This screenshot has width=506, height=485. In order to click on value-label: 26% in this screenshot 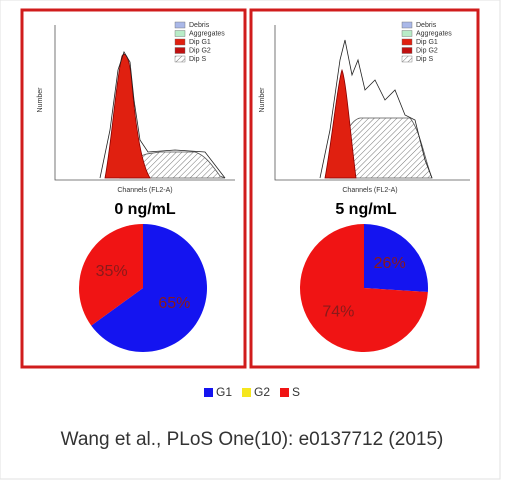, I will do `click(390, 263)`.